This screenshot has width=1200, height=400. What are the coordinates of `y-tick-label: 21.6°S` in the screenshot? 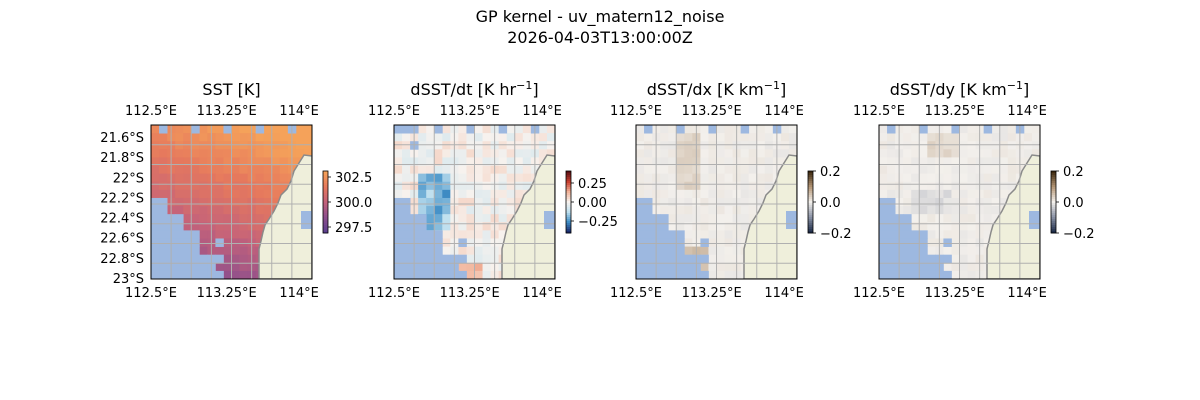 It's located at (122, 138).